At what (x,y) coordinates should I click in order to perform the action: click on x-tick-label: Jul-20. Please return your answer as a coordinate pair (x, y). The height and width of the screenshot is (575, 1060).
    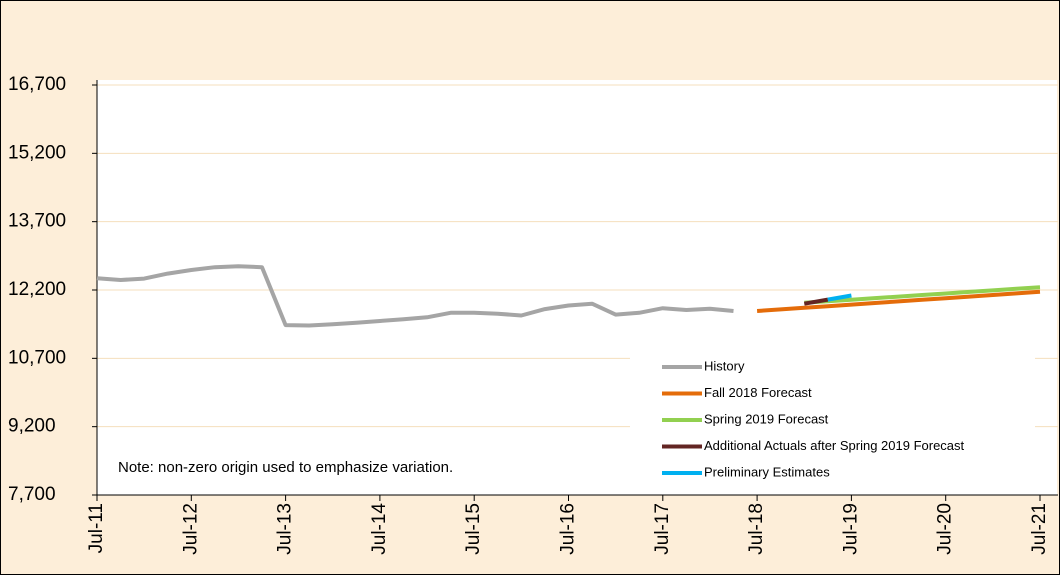
    Looking at the image, I should click on (945, 529).